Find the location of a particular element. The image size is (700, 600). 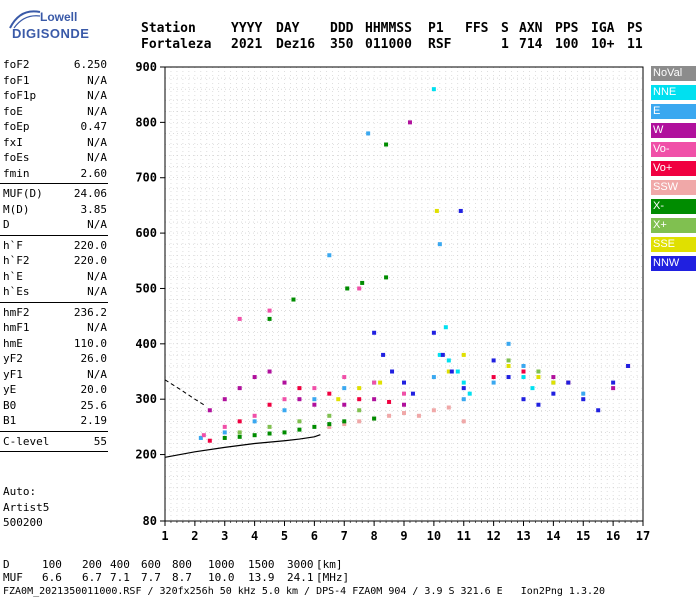

header-value-iga: 10+ is located at coordinates (603, 44).